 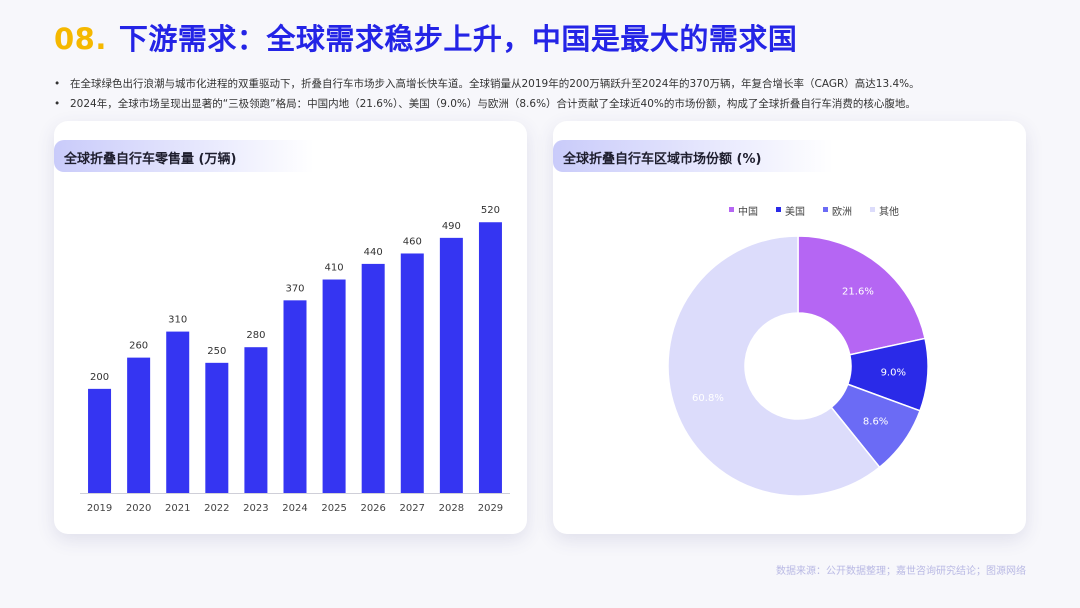 What do you see at coordinates (662, 159) in the screenshot?
I see `chart-title: 全球折叠自行车区域市场份额 (%)` at bounding box center [662, 159].